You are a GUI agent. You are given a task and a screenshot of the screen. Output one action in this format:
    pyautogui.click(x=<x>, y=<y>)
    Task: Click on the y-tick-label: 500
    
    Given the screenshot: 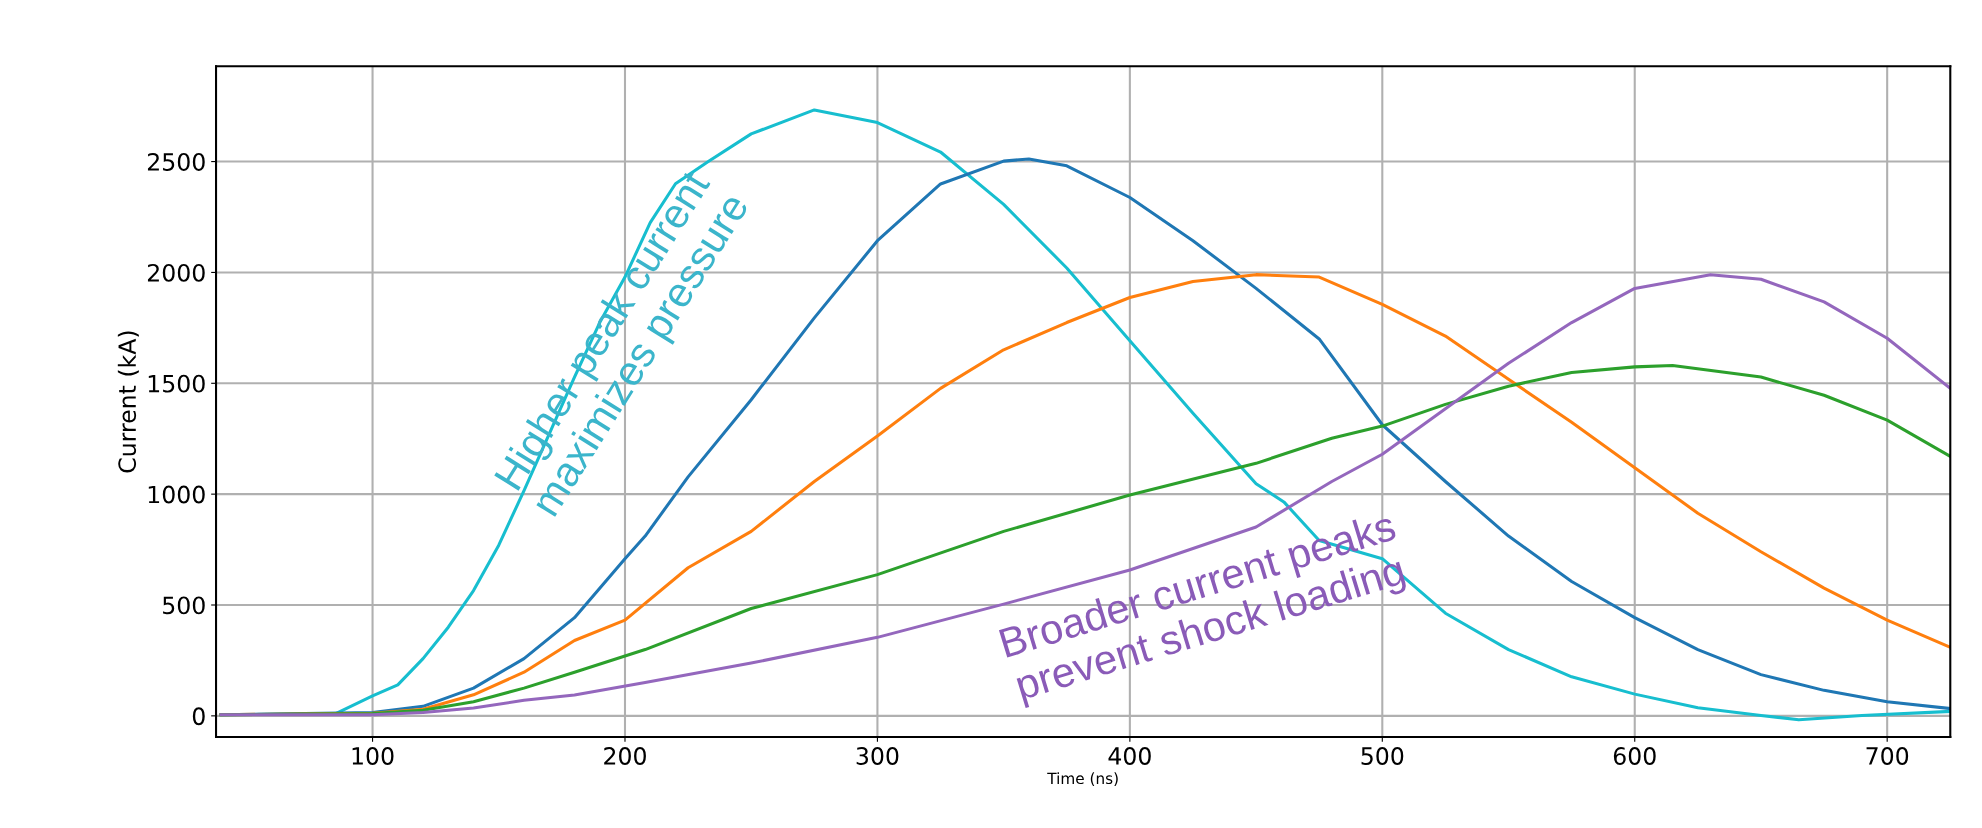 What is the action you would take?
    pyautogui.click(x=184, y=605)
    